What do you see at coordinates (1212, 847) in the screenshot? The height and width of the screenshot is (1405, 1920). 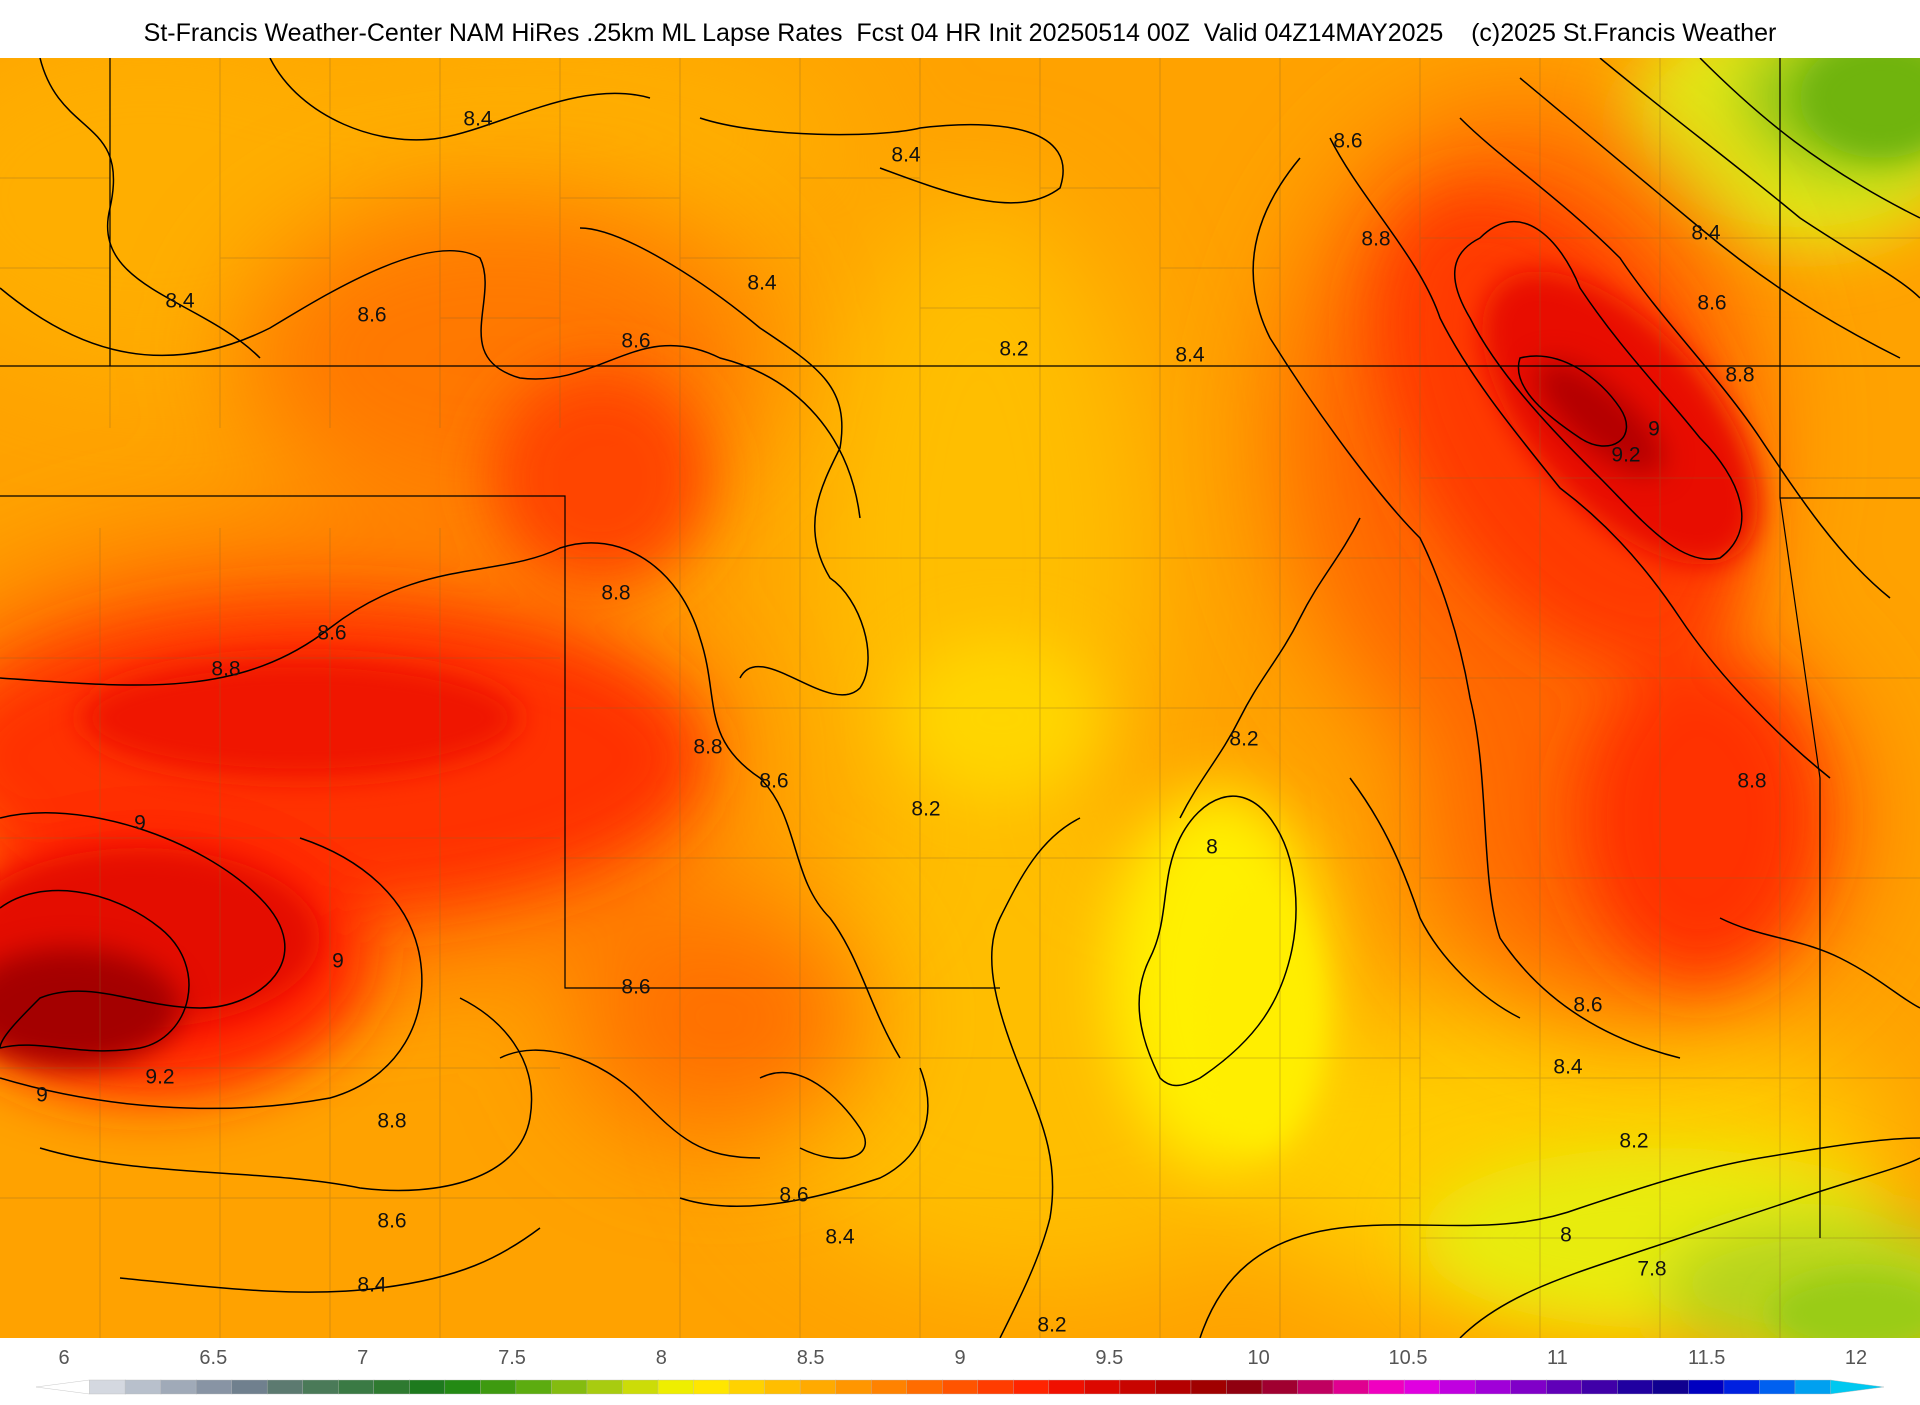 I see `contour-label: 8` at bounding box center [1212, 847].